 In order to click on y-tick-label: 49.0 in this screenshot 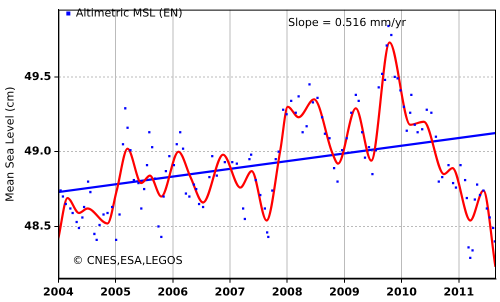, I will do `click(38, 151)`.